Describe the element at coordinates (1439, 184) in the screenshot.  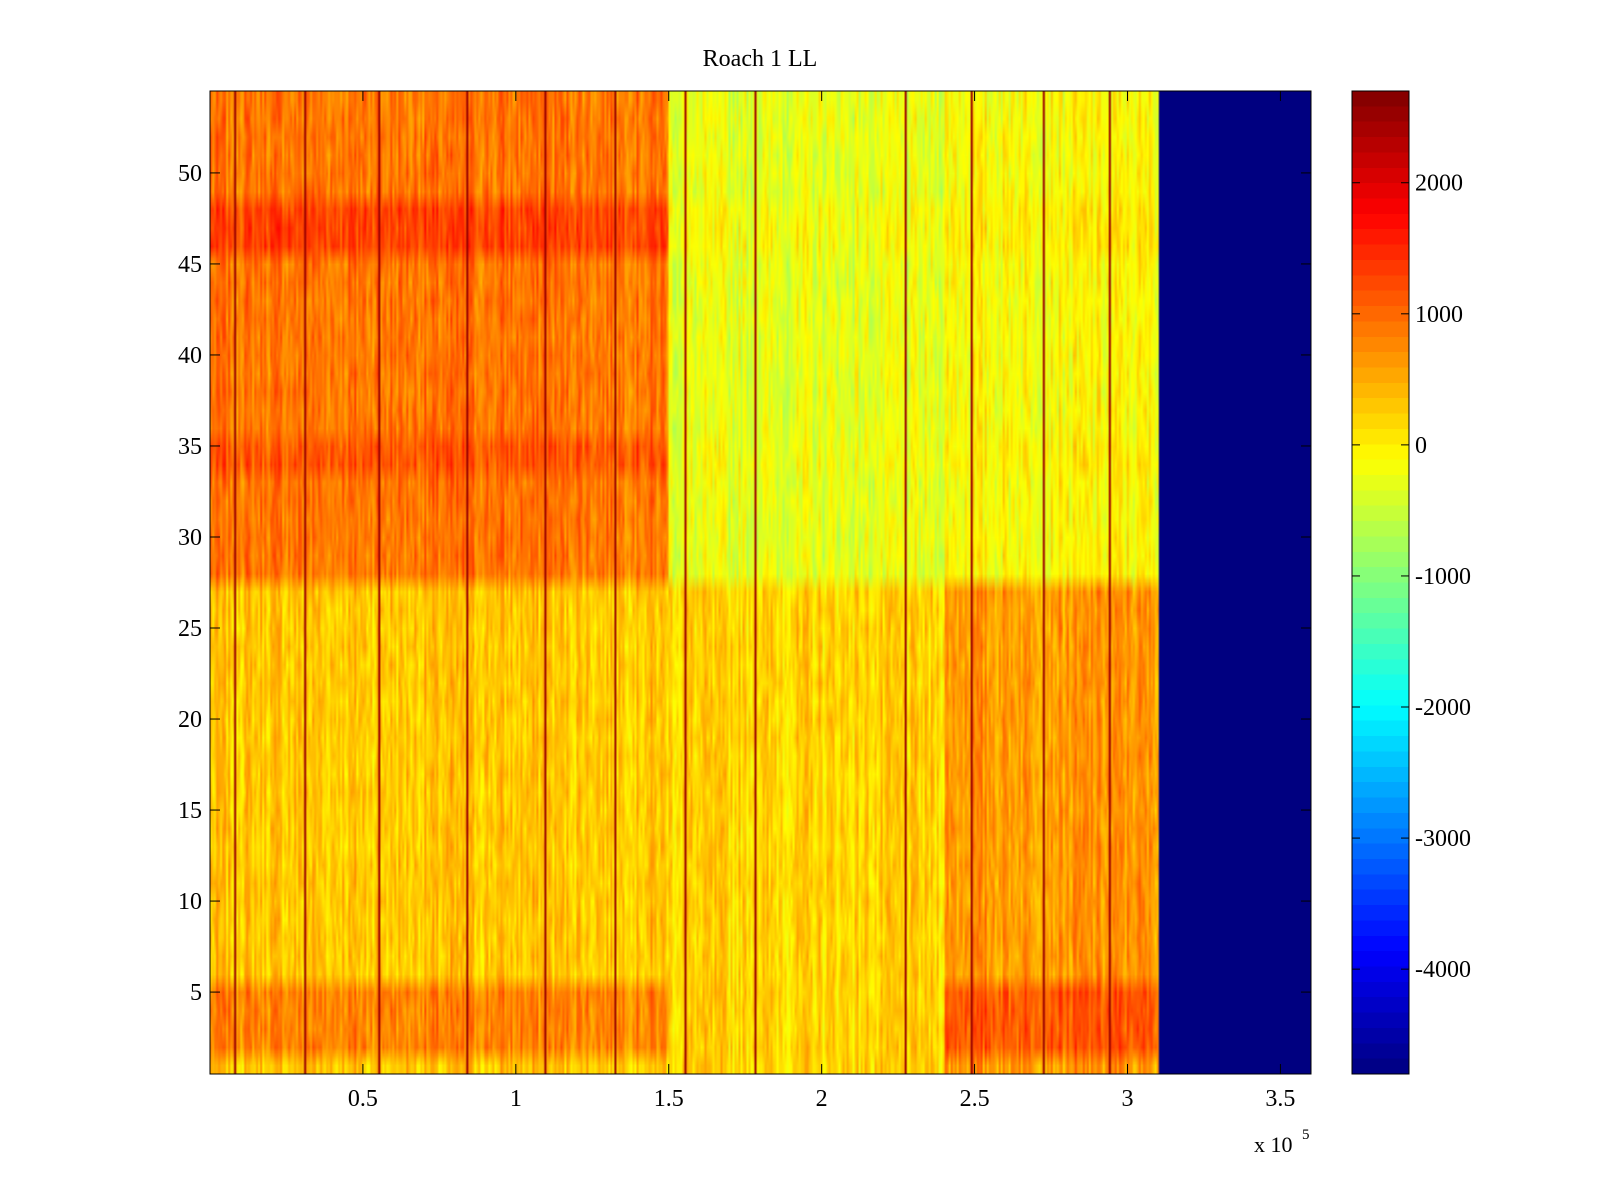
I see `colorbar-tick-label: 2000` at that location.